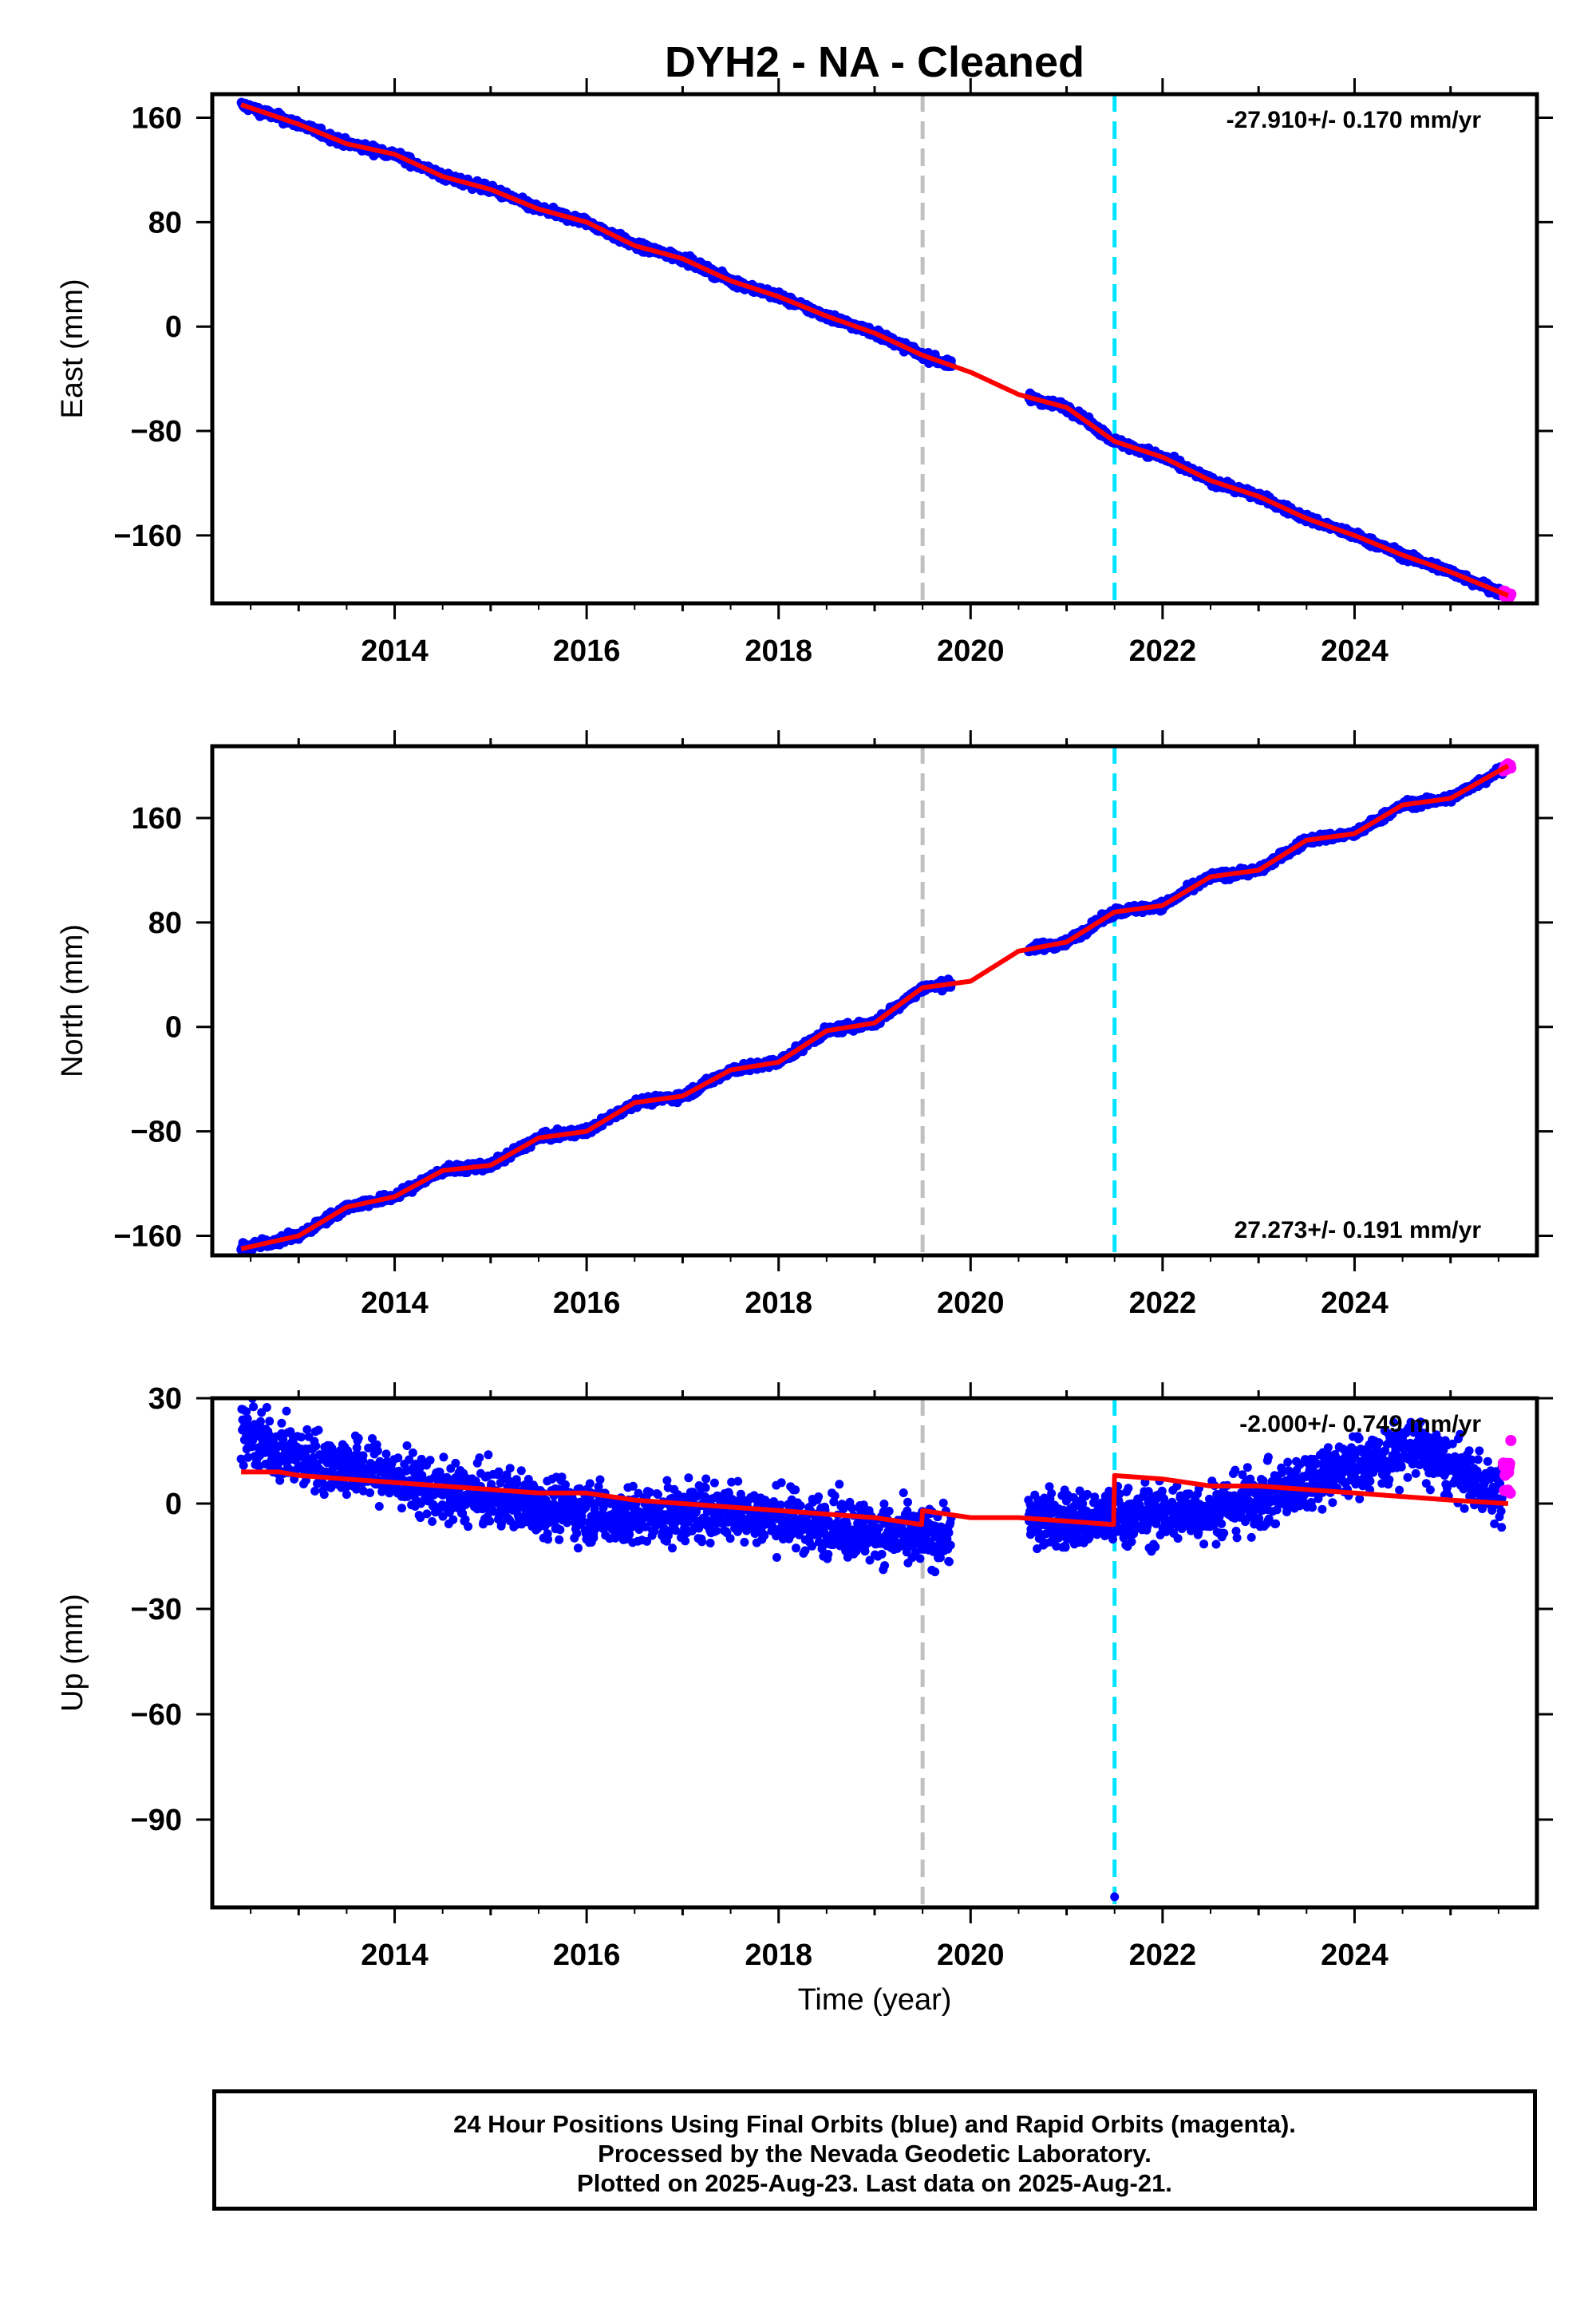 The image size is (1596, 2316). Describe the element at coordinates (1358, 1230) in the screenshot. I see `rate-label: 27.273+/- 0.191 mm/yr` at that location.